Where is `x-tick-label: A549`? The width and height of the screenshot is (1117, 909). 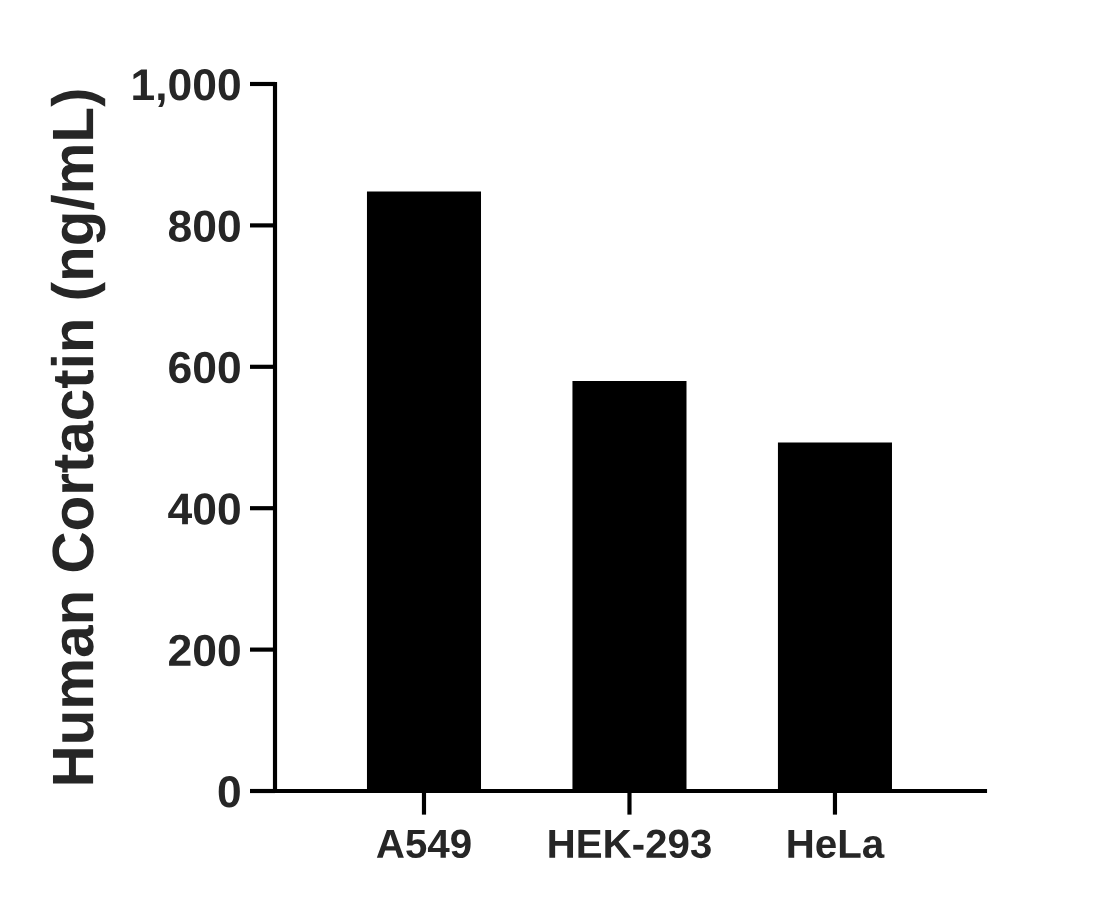
x-tick-label: A549 is located at coordinates (423, 844).